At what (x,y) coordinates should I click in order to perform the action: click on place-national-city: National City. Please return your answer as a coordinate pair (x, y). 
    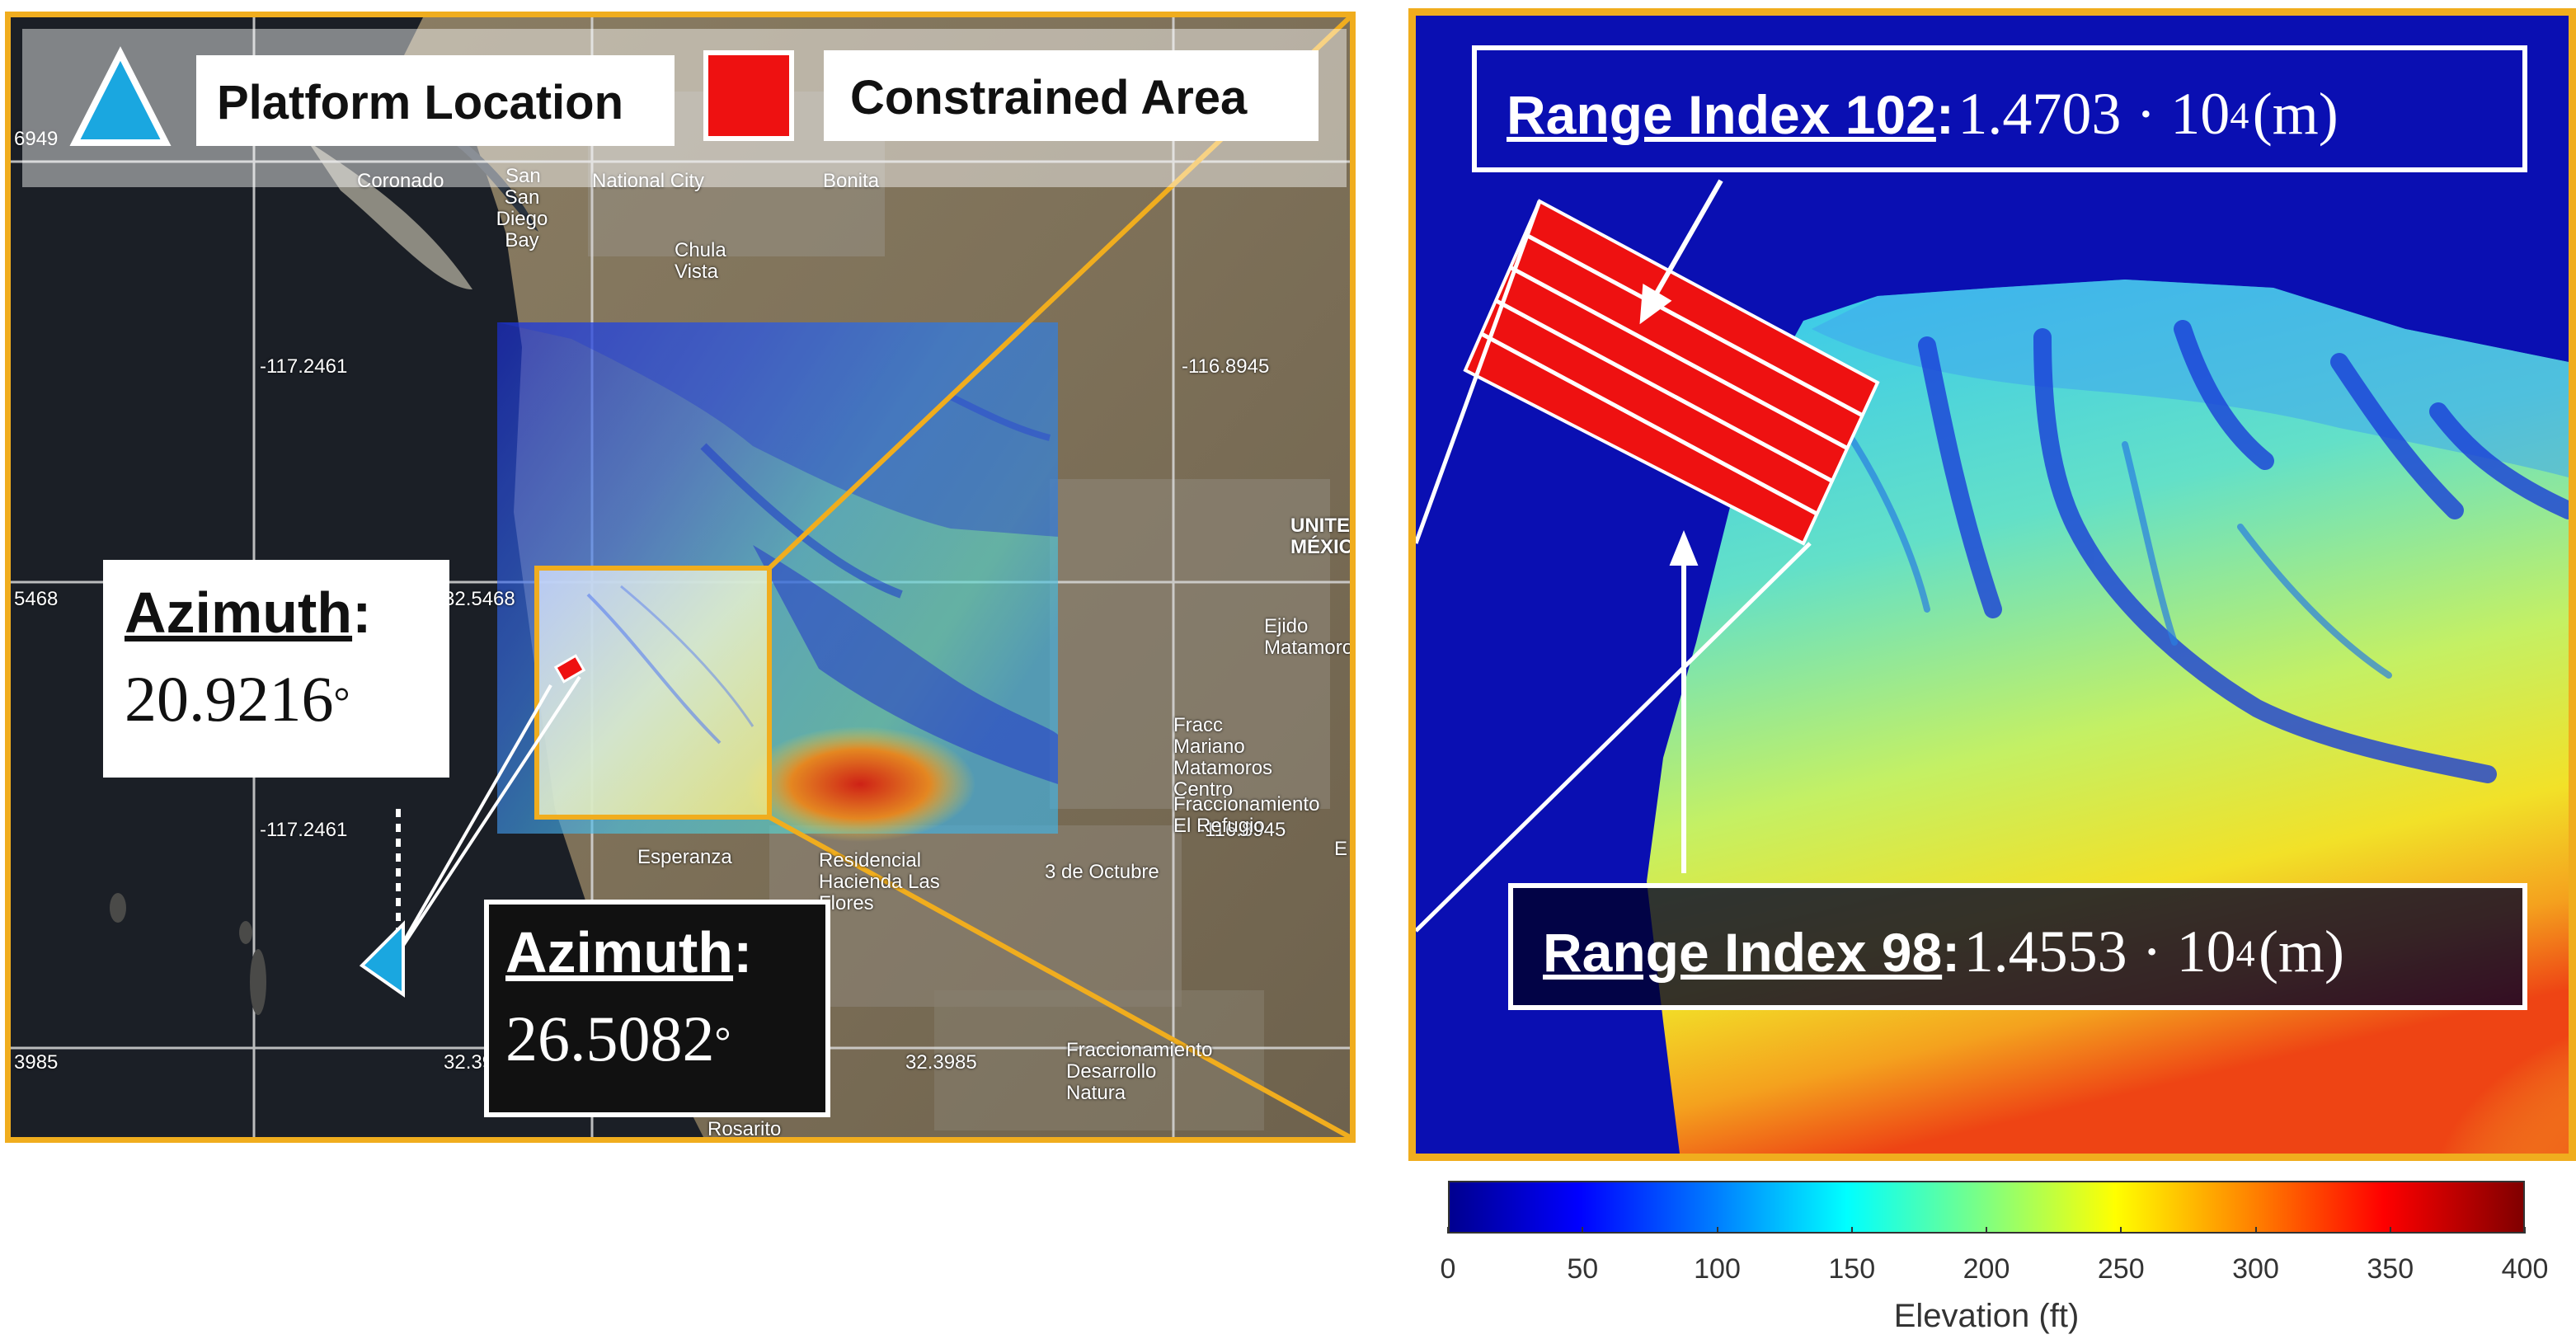
    Looking at the image, I should click on (648, 181).